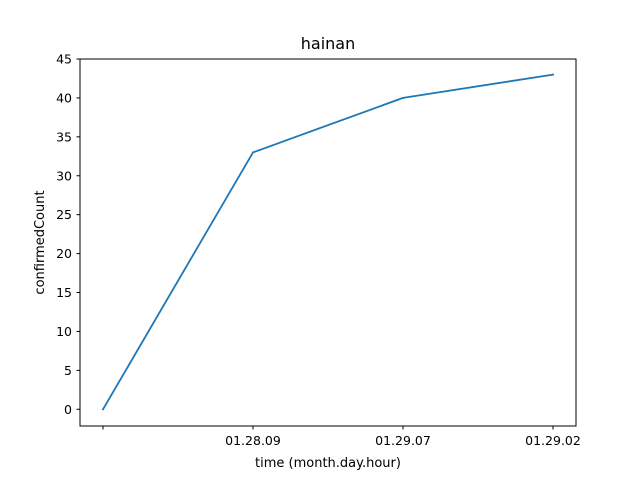  Describe the element at coordinates (553, 440) in the screenshot. I see `x-tick-label: 01.29.02` at that location.